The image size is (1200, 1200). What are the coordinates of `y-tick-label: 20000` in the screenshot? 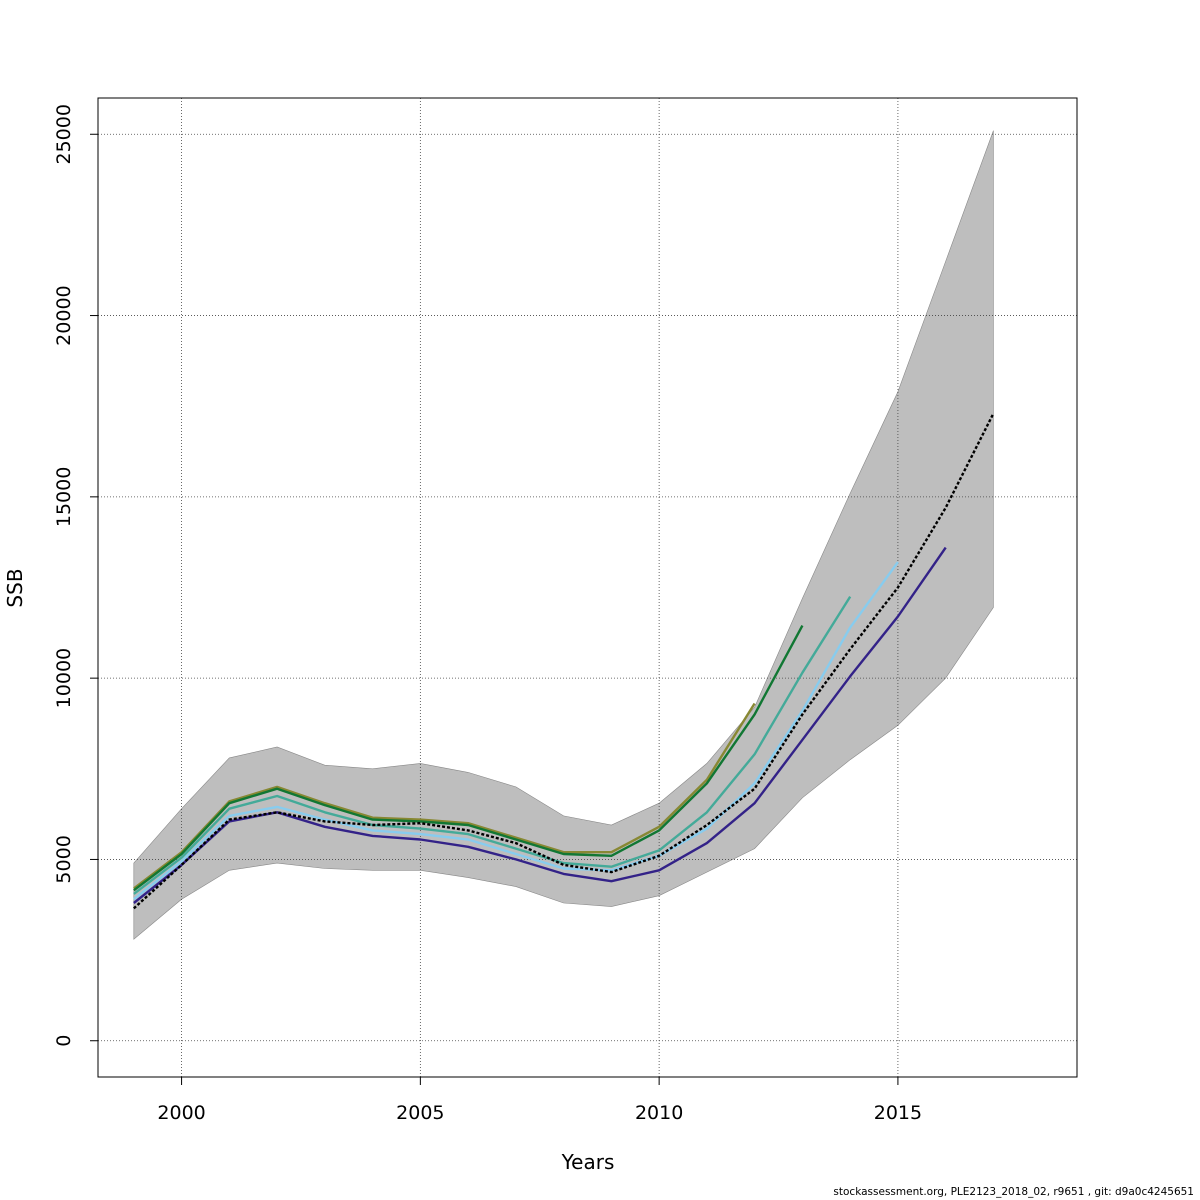 It's located at (64, 315).